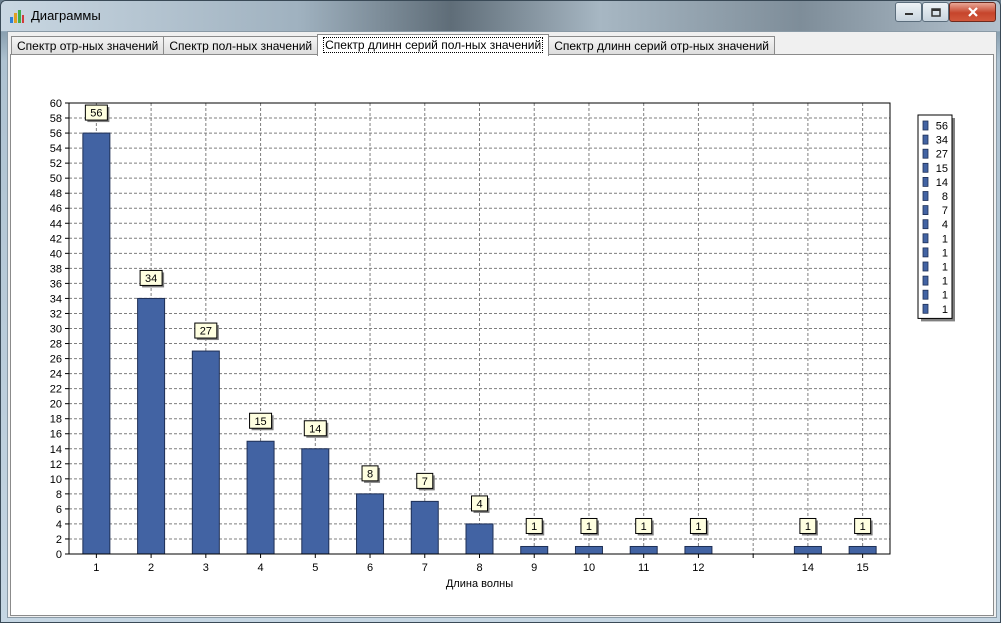  I want to click on tab-positive-series-length-spectrum: Спектр длинн серий пол-ных значений, so click(433, 45).